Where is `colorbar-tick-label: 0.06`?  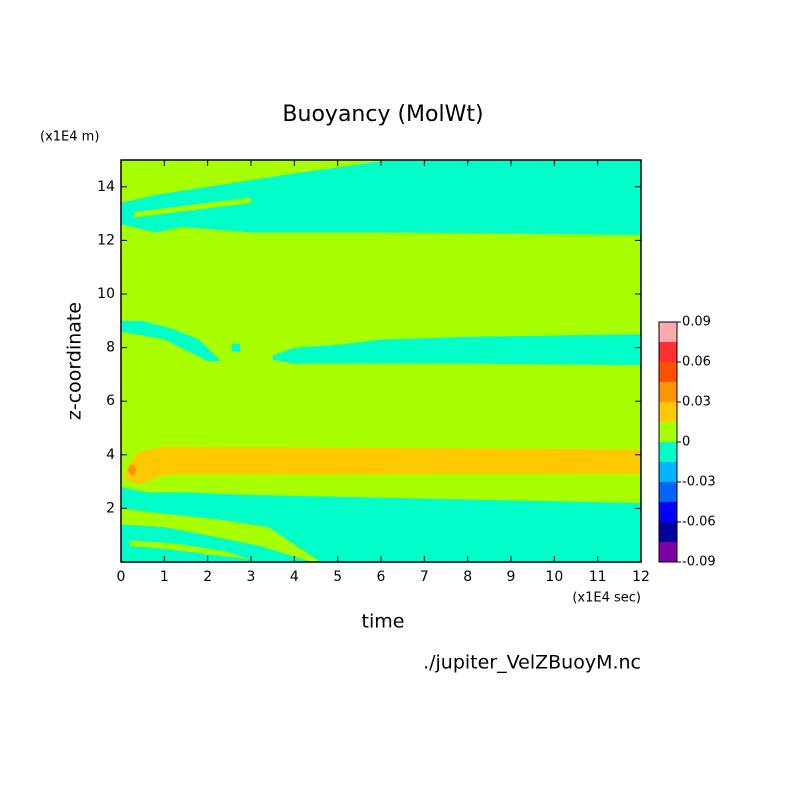 colorbar-tick-label: 0.06 is located at coordinates (696, 362).